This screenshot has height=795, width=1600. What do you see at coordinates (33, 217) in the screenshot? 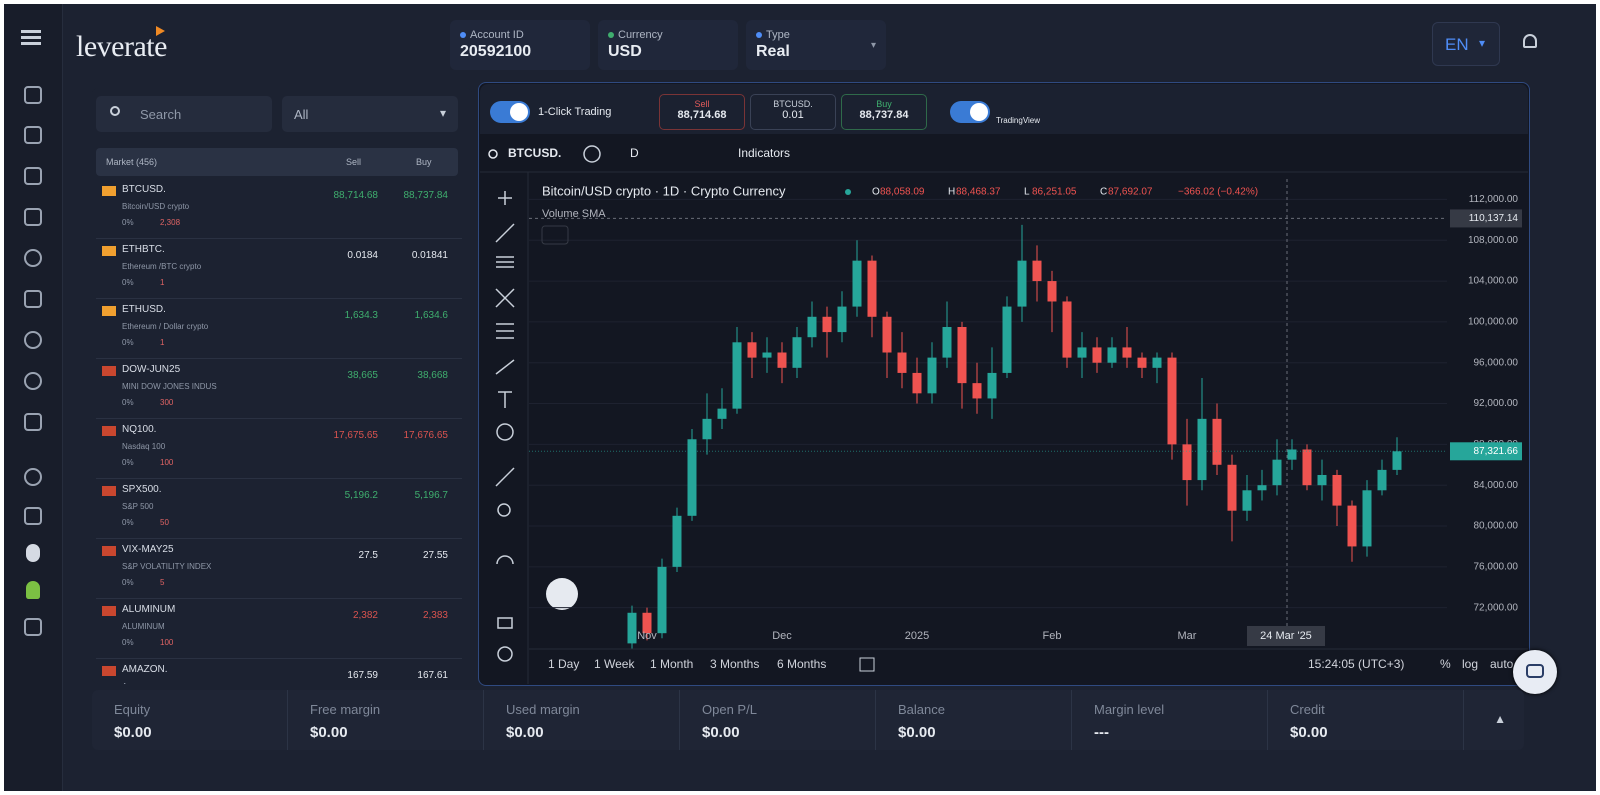
I see `news-icon` at bounding box center [33, 217].